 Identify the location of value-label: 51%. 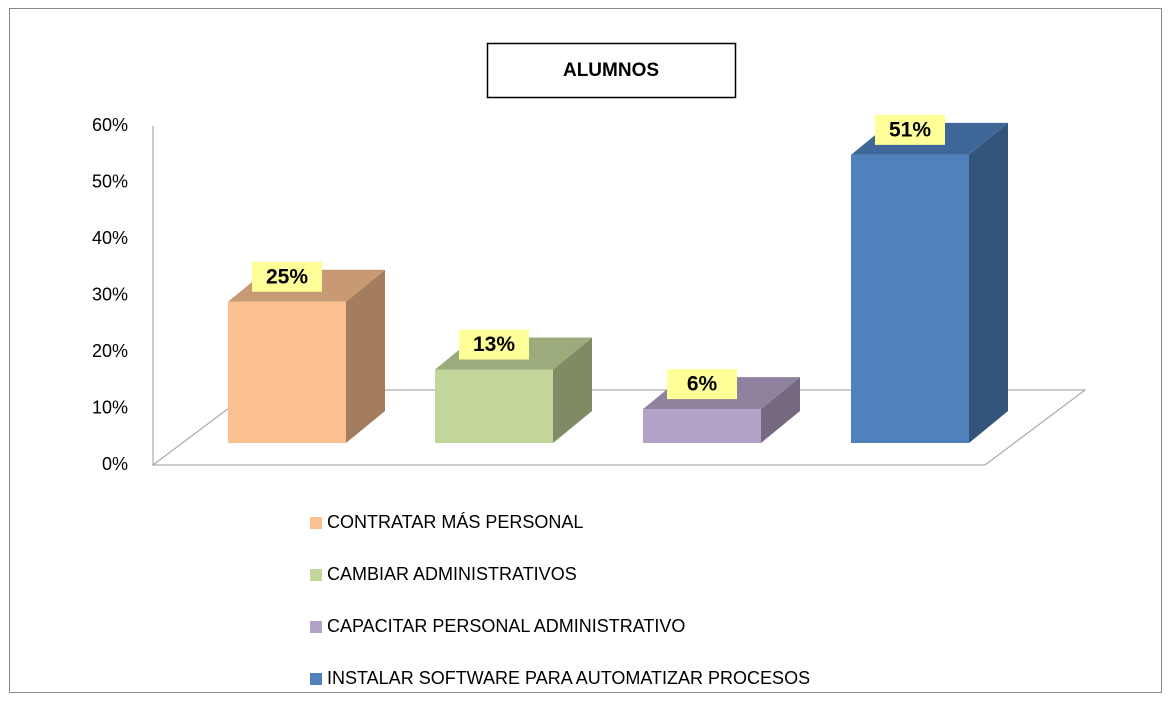
(910, 129).